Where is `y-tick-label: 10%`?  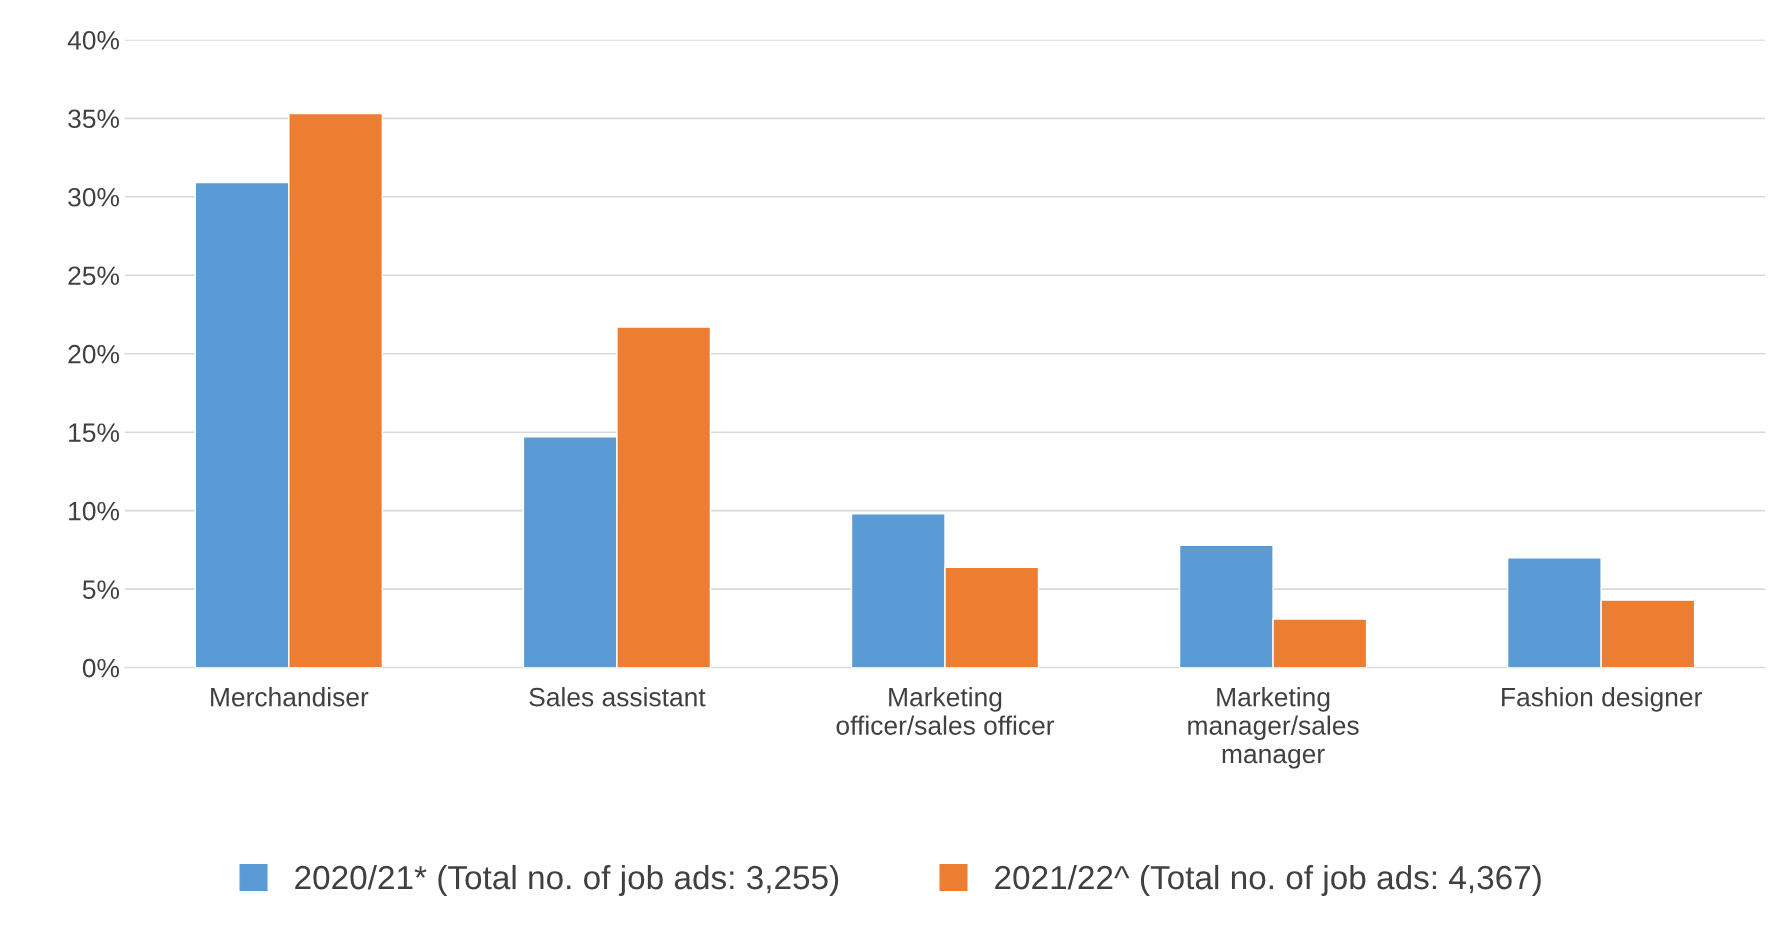 y-tick-label: 10% is located at coordinates (94, 511).